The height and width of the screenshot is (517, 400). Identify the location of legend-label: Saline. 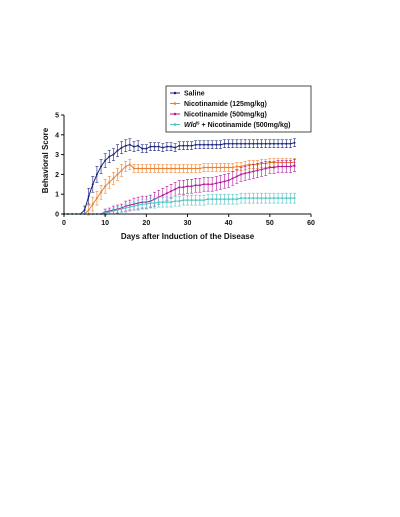
(194, 94).